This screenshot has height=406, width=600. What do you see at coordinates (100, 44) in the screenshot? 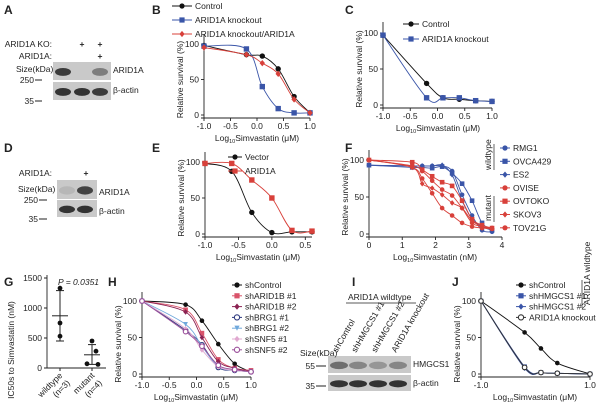
I see `plus-mark: +` at bounding box center [100, 44].